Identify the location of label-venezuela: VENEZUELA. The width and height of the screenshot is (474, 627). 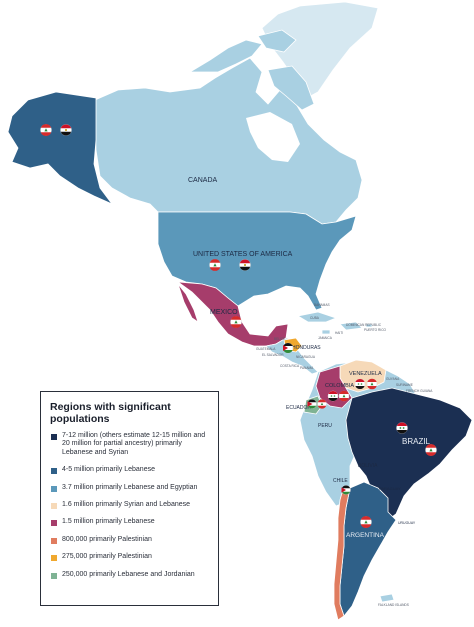
(365, 374).